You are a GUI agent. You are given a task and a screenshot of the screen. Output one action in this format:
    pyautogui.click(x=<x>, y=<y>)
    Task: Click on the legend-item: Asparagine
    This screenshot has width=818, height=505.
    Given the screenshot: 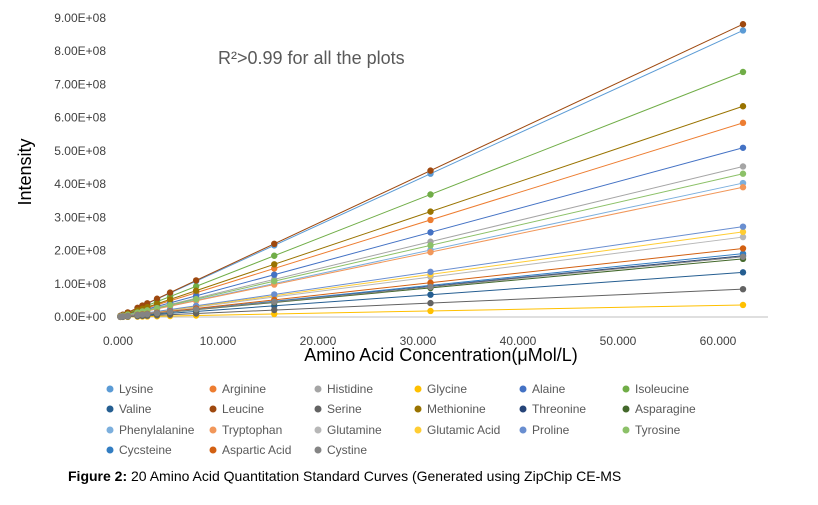 What is the action you would take?
    pyautogui.click(x=659, y=409)
    